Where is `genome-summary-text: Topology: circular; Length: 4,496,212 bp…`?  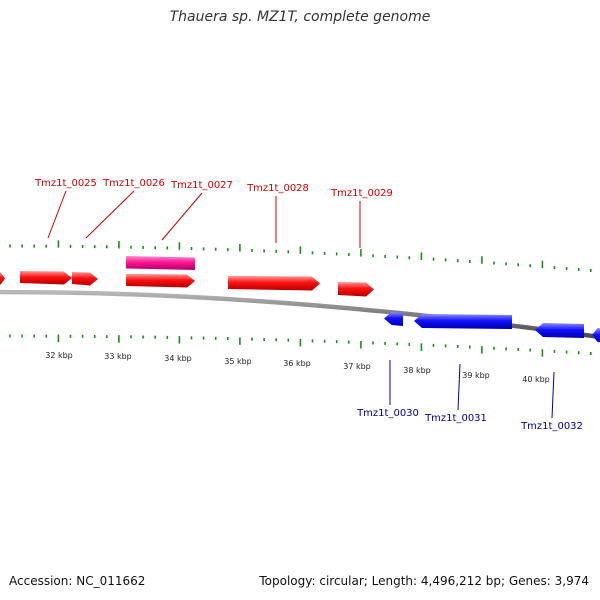
genome-summary-text: Topology: circular; Length: 4,496,212 bp… is located at coordinates (424, 581).